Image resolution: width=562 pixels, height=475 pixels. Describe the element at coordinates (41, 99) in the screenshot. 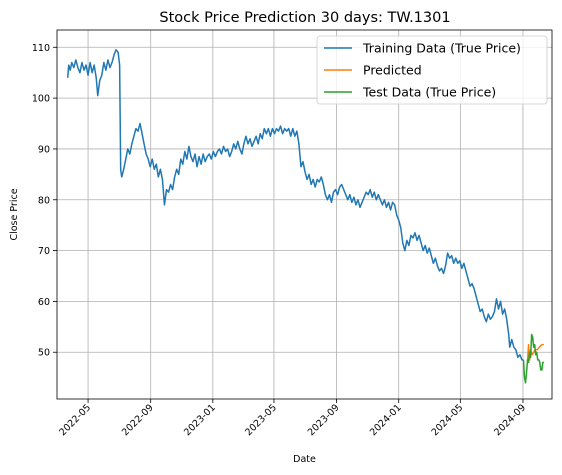

I see `y-tick-label: 100` at that location.